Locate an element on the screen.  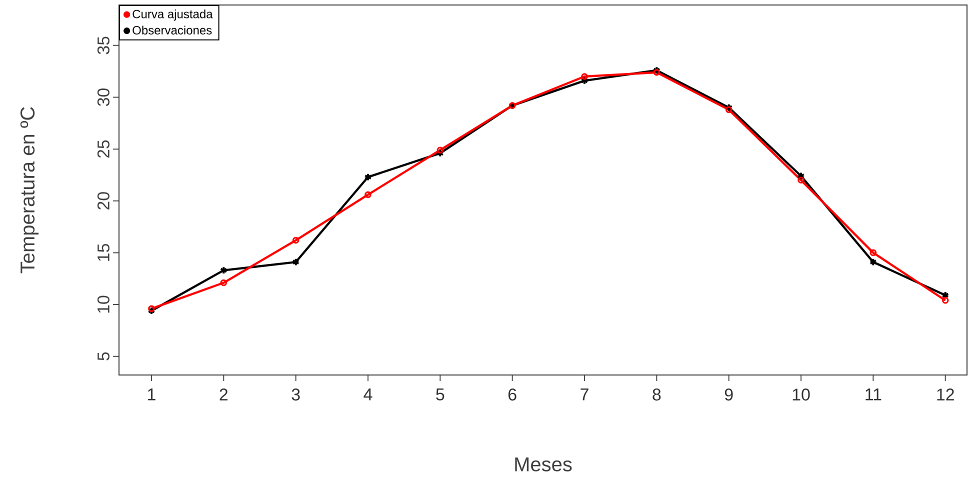
x-tick-label: 3 is located at coordinates (296, 394).